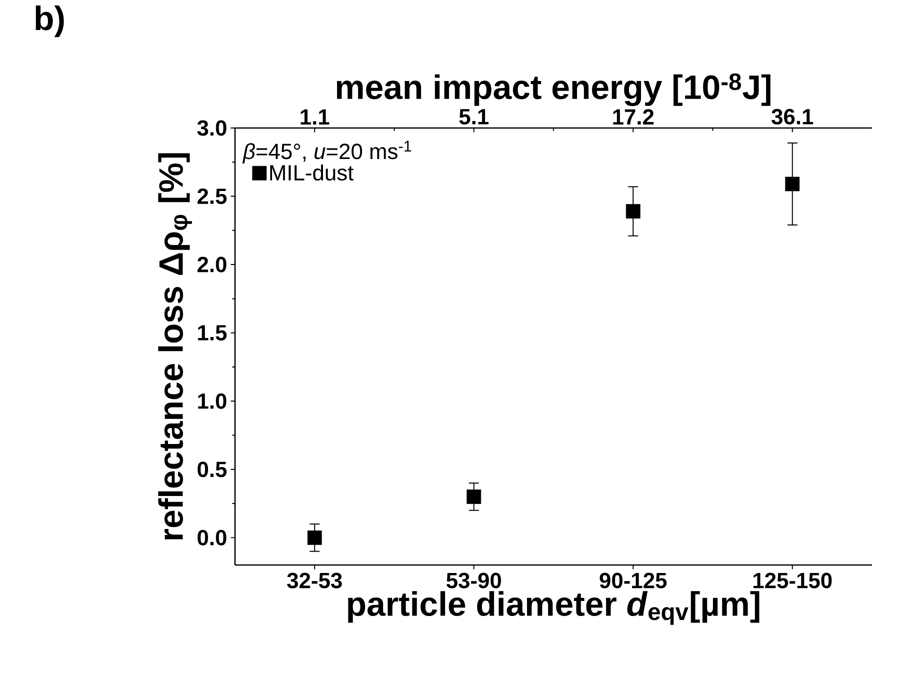 The width and height of the screenshot is (902, 696). I want to click on text: 5.1, so click(474, 116).